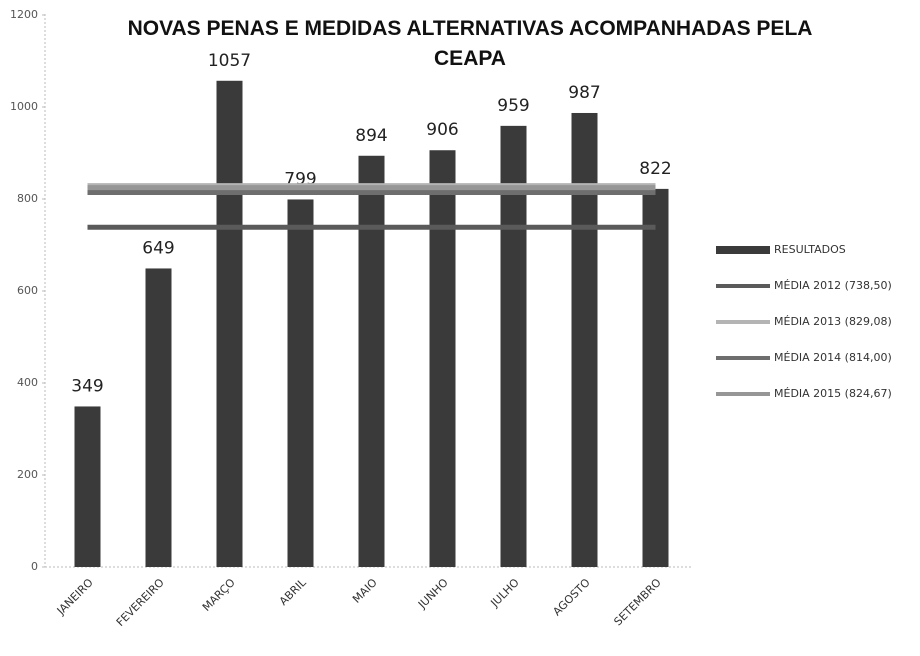 The height and width of the screenshot is (656, 920). Describe the element at coordinates (833, 393) in the screenshot. I see `legend-label: MÉDIA 2015 (824,67)` at that location.